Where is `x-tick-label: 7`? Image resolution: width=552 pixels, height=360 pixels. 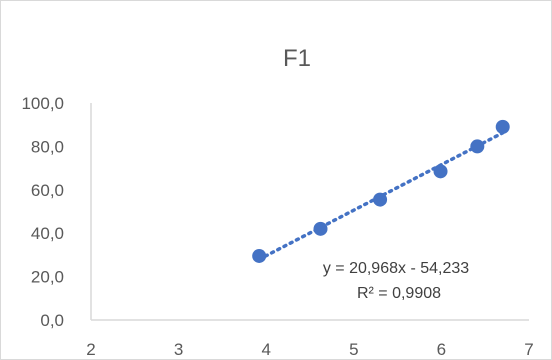
x-tick-label: 7 is located at coordinates (528, 349).